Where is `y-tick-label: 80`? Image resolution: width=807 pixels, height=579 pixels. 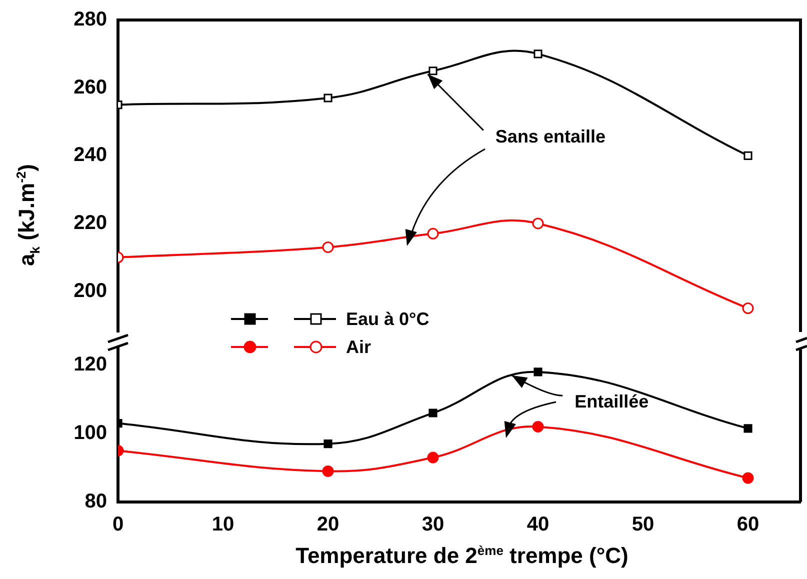
y-tick-label: 80 is located at coordinates (95, 501).